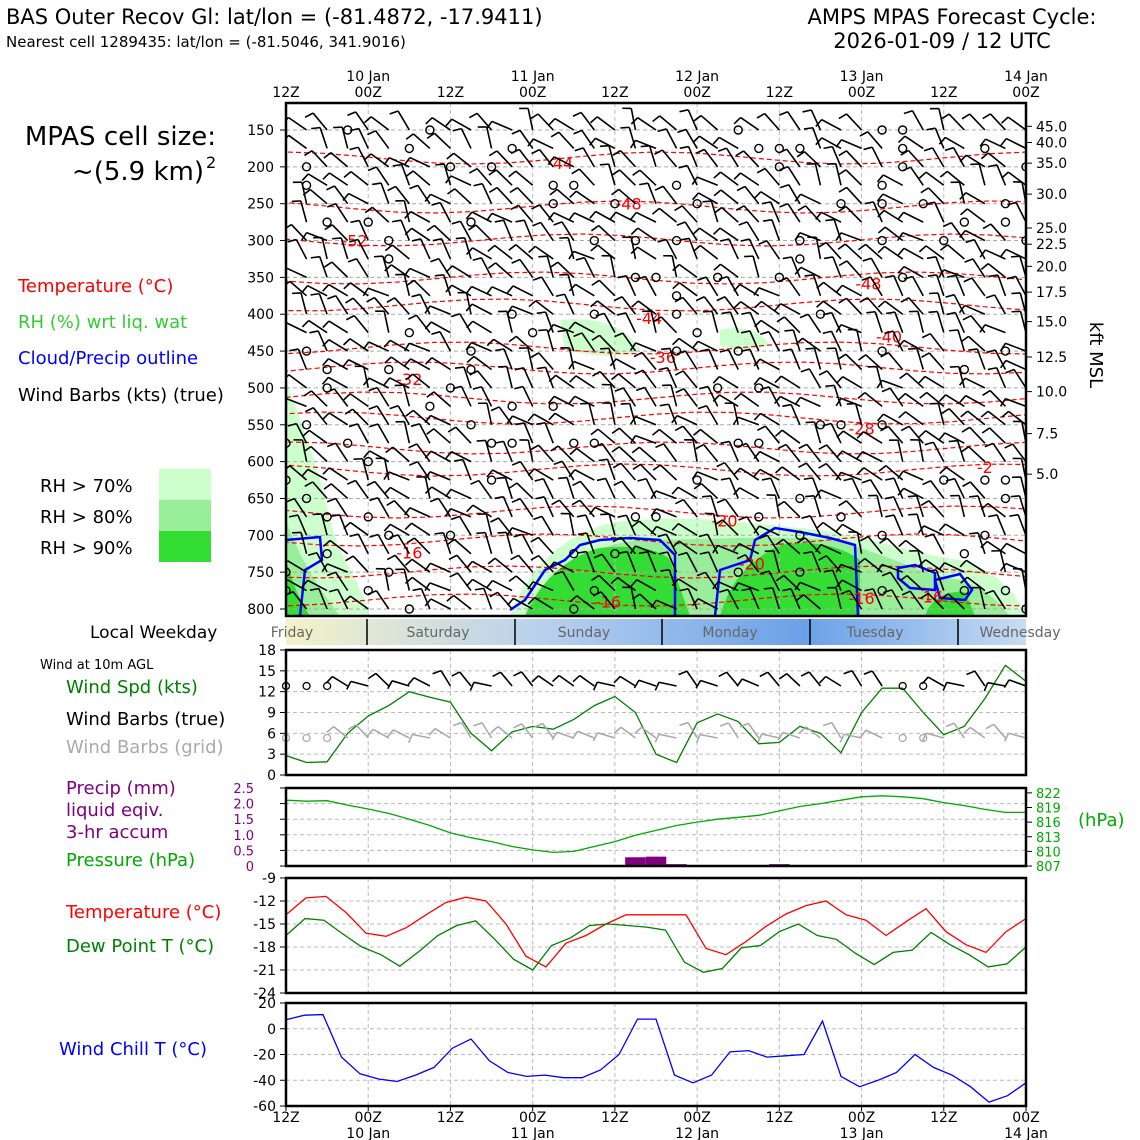 The image size is (1140, 1140). What do you see at coordinates (729, 633) in the screenshot?
I see `weekday-label: Monday` at bounding box center [729, 633].